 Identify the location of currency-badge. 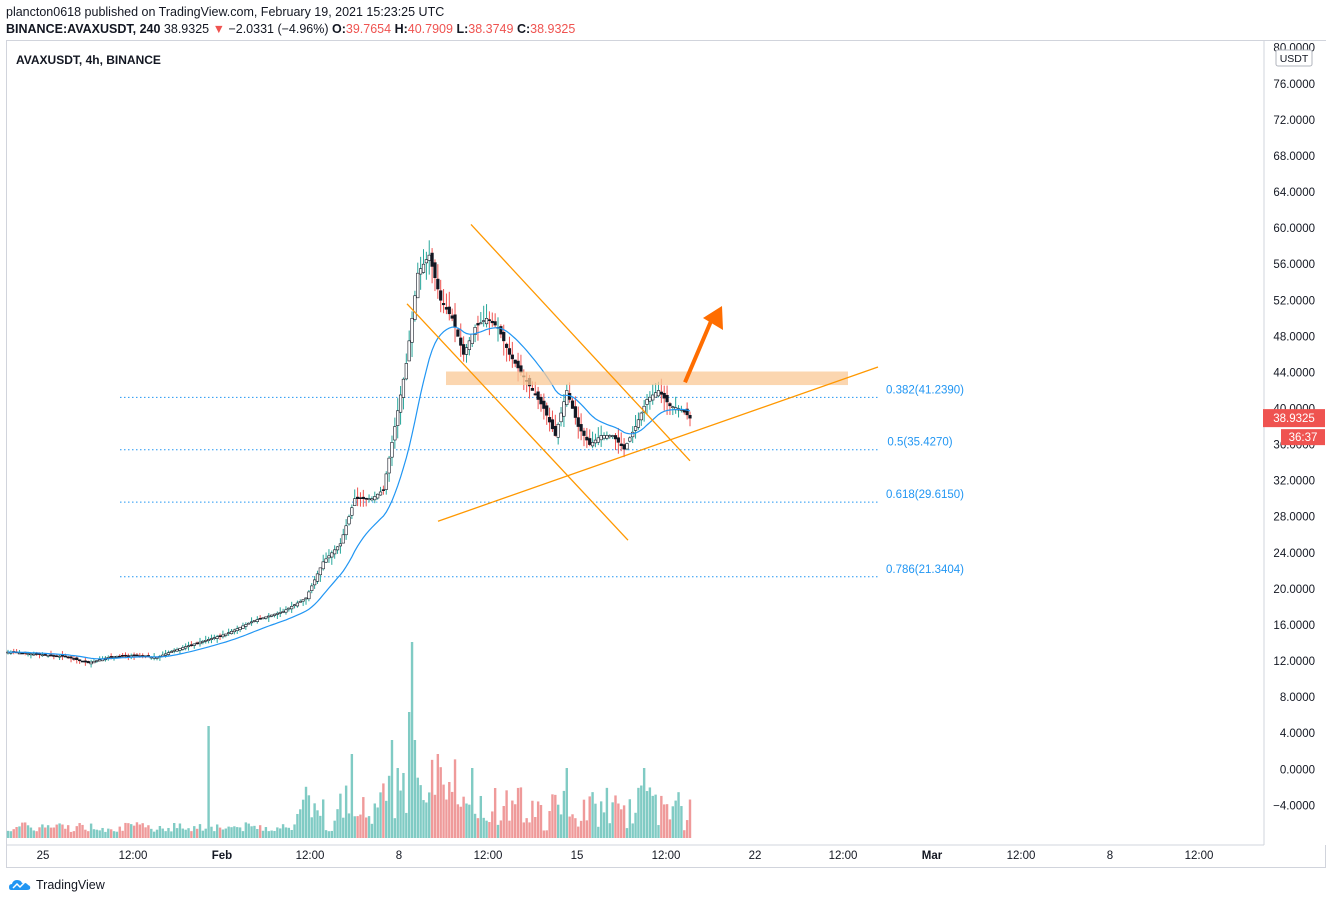
(1294, 58).